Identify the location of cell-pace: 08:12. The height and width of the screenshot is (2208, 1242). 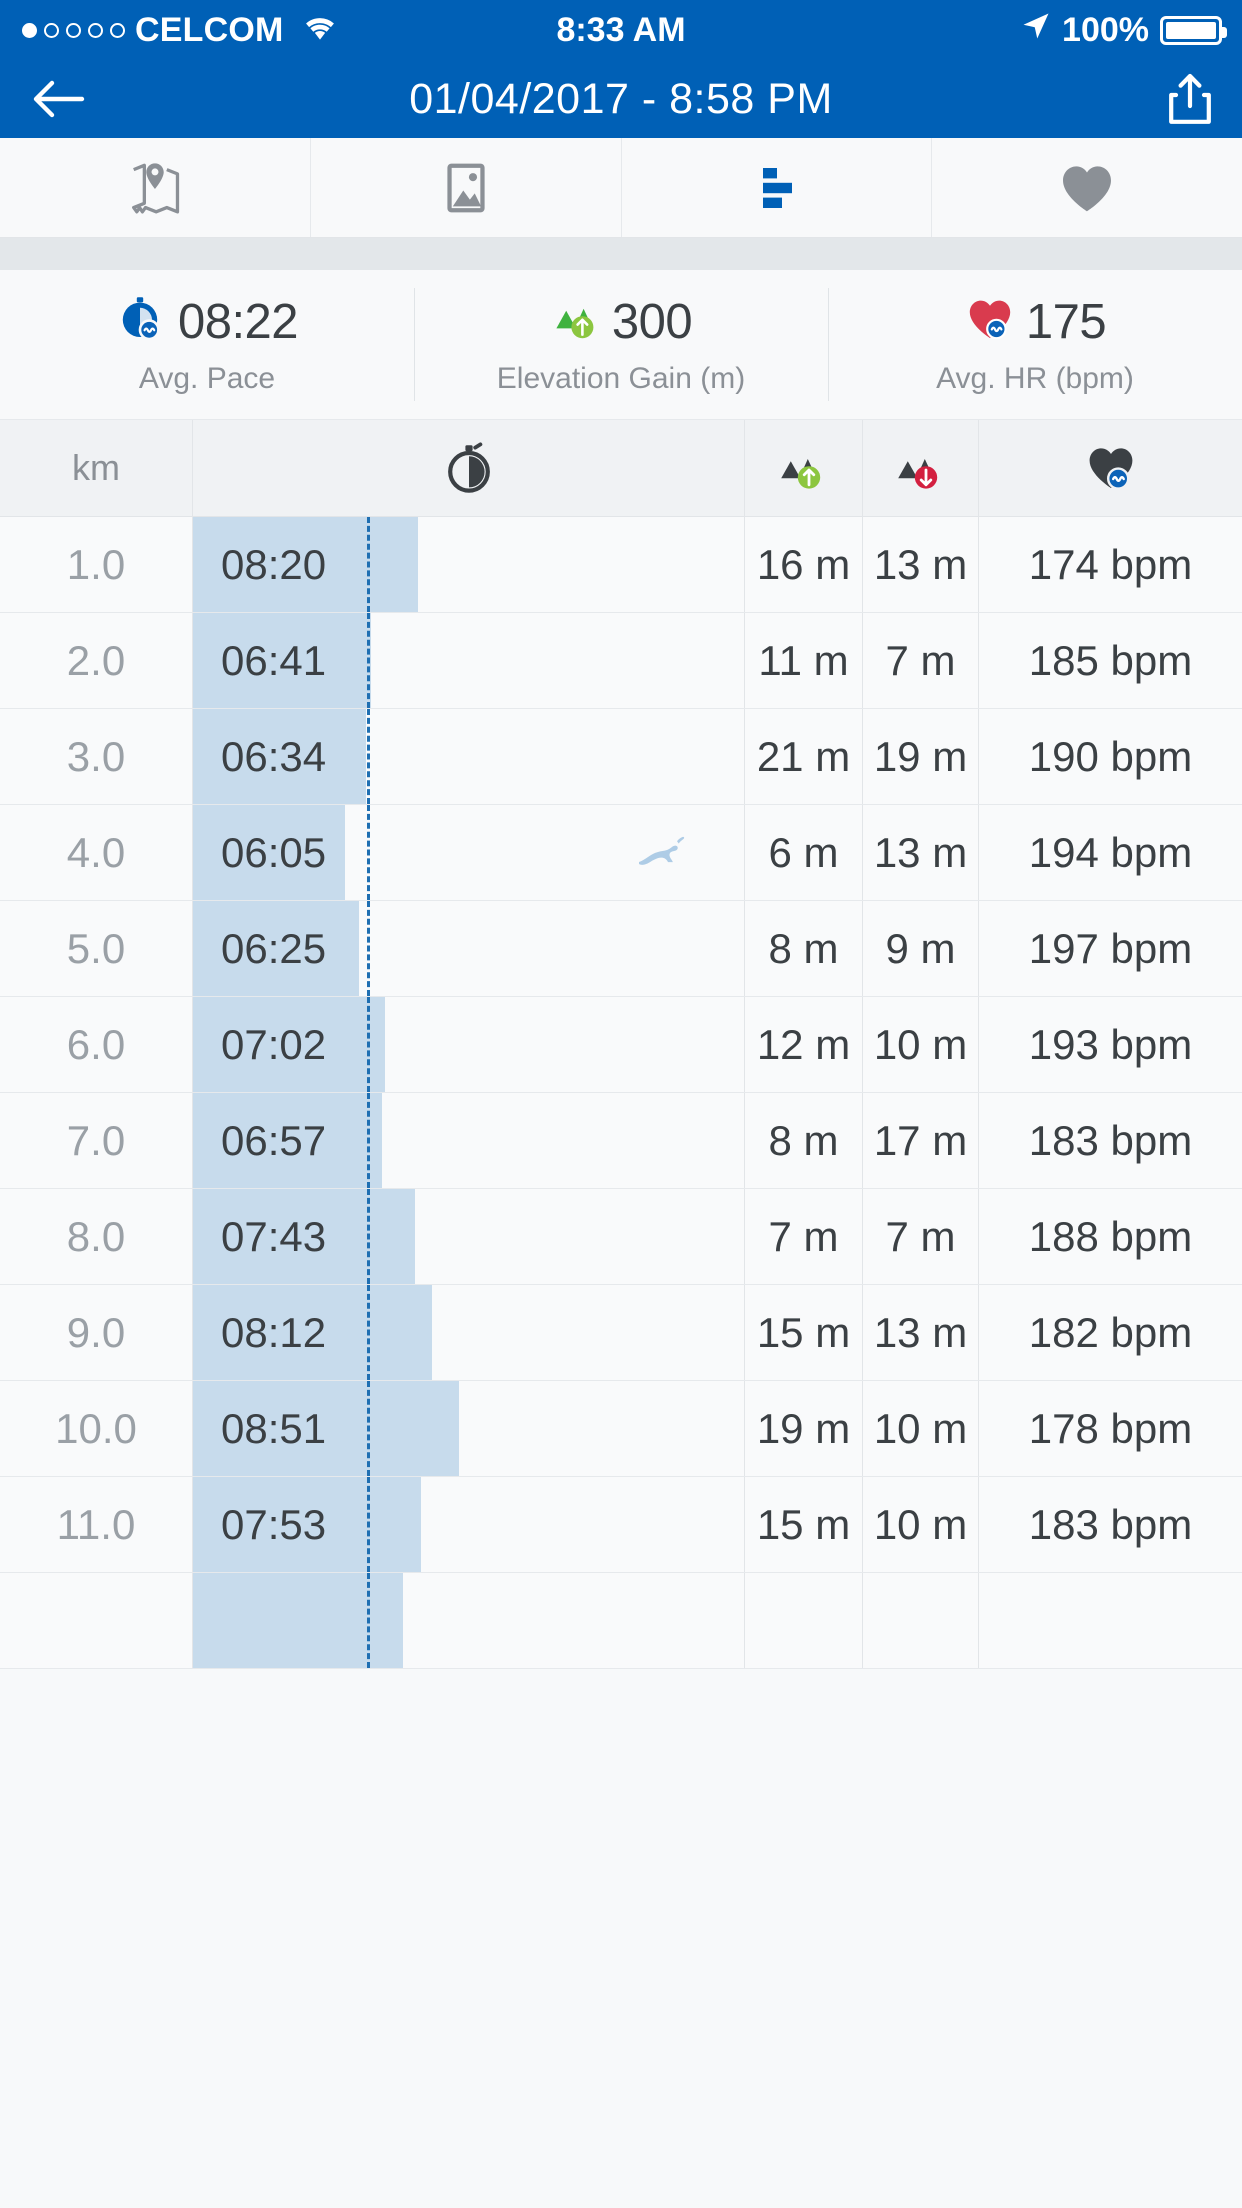
(469, 1332).